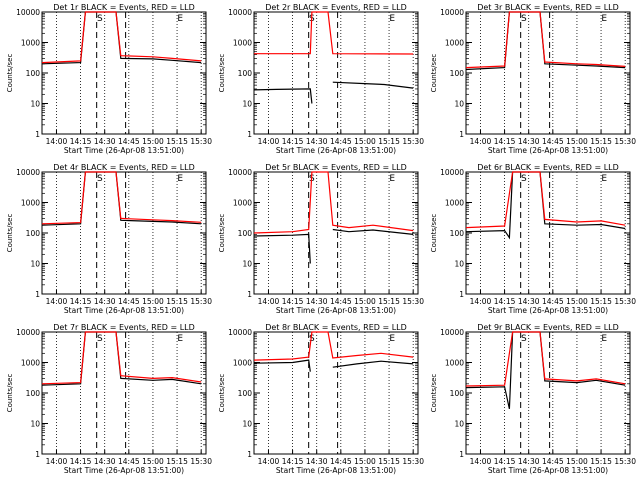  Describe the element at coordinates (548, 167) in the screenshot. I see `chart-title: Det 6r BLACK = Events, RED = LLD` at that location.